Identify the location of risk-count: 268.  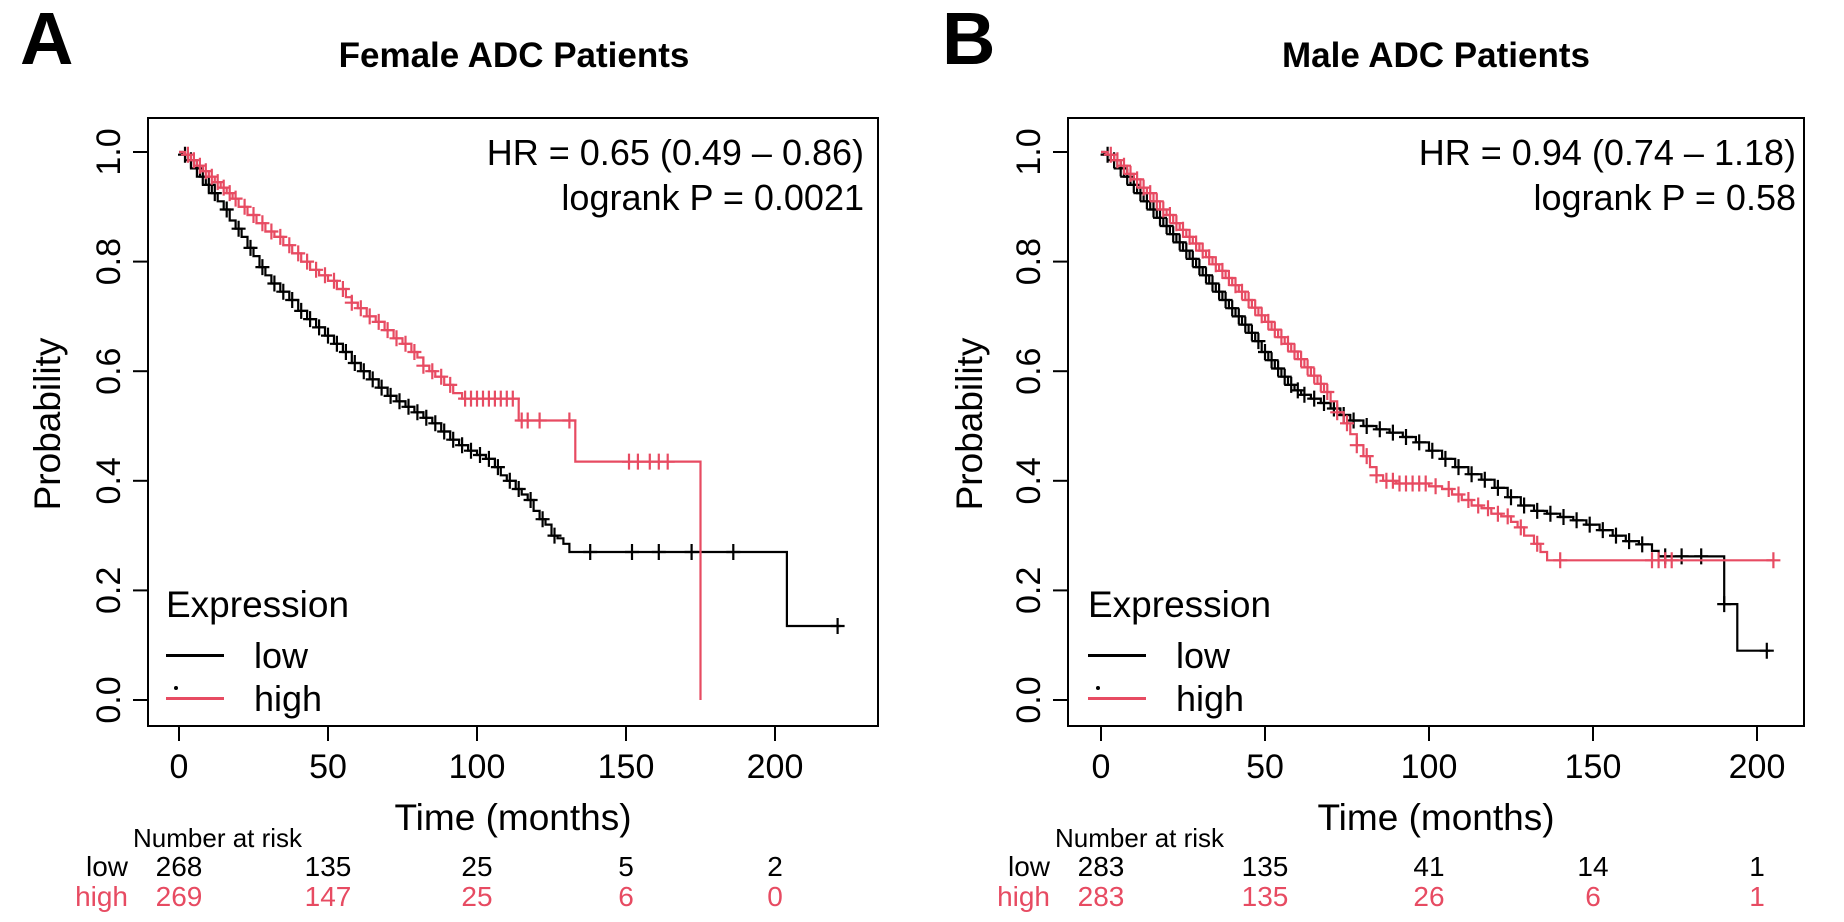
(179, 866).